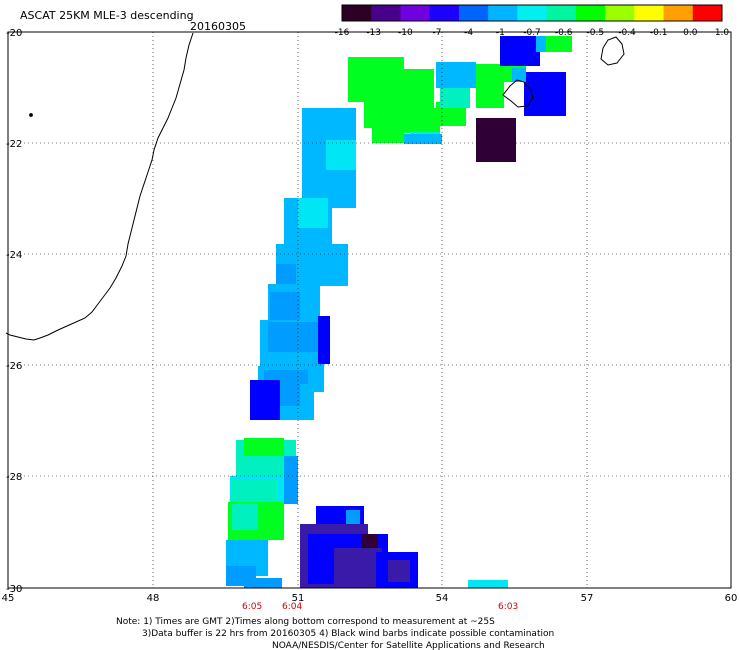 The height and width of the screenshot is (650, 740). What do you see at coordinates (373, 33) in the screenshot?
I see `colorbar-label: -13` at bounding box center [373, 33].